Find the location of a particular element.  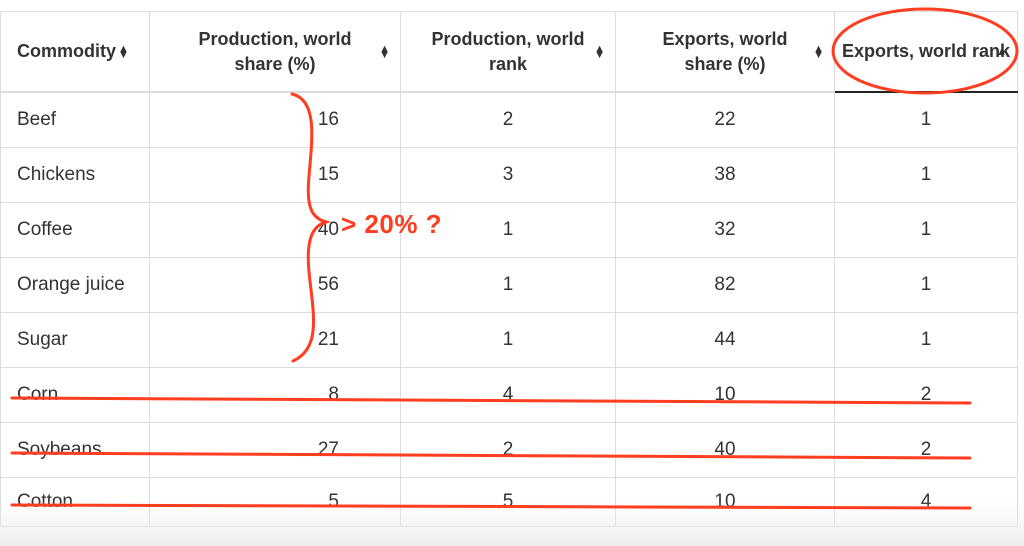

column-header-production-rank: Production, world rank ▲ ▼ is located at coordinates (508, 52).